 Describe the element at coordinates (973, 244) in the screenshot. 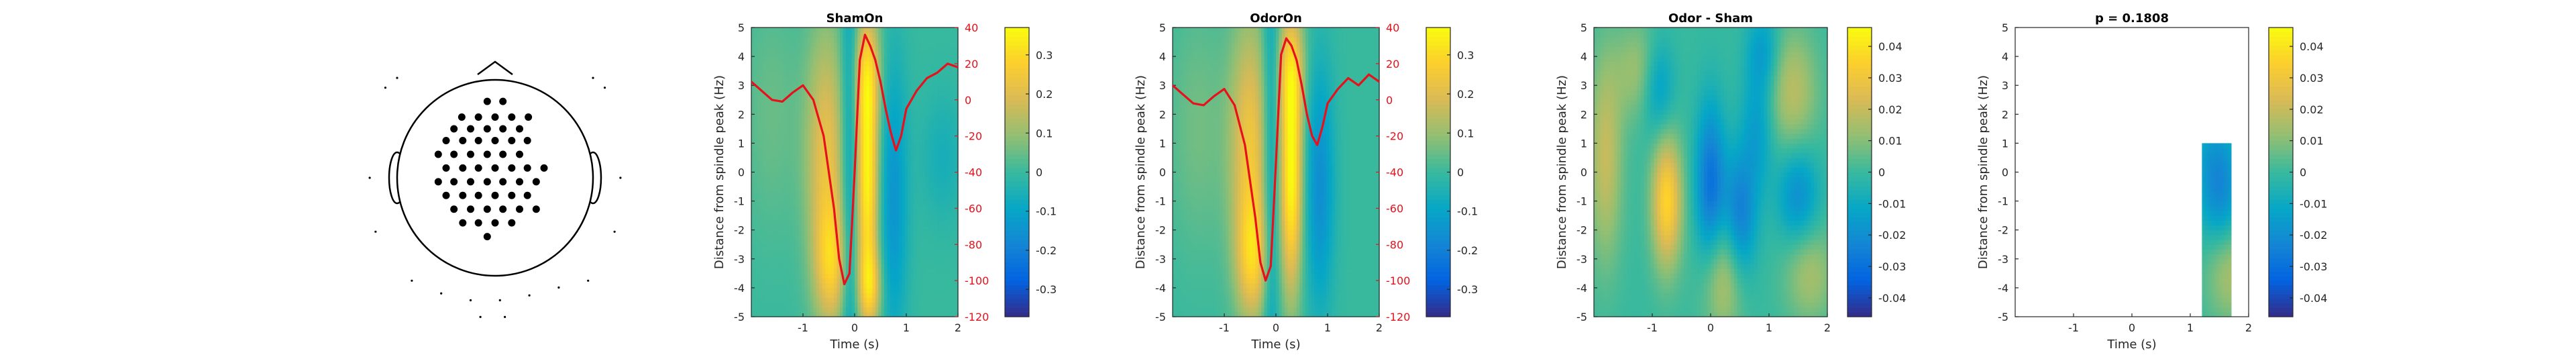

I see `right-y-tick-label: -80` at that location.